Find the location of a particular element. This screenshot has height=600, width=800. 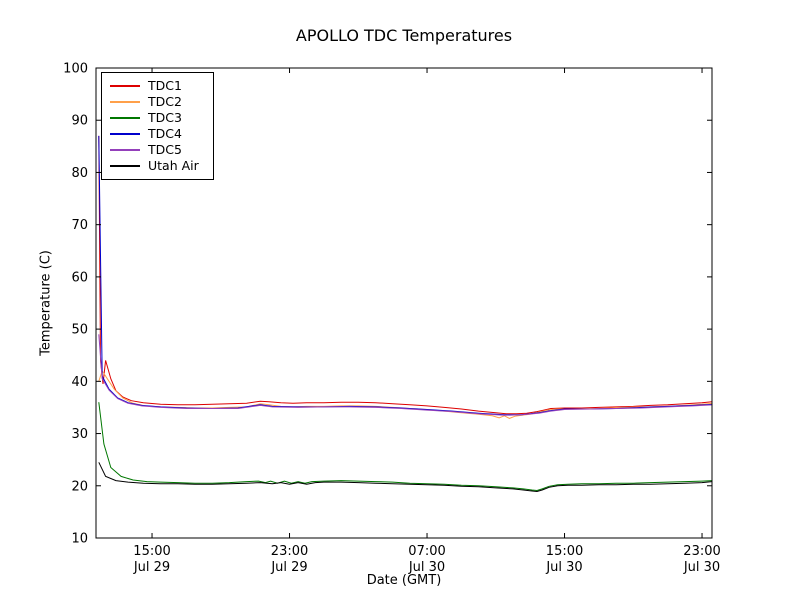

y-tick-label: 30 is located at coordinates (79, 434).